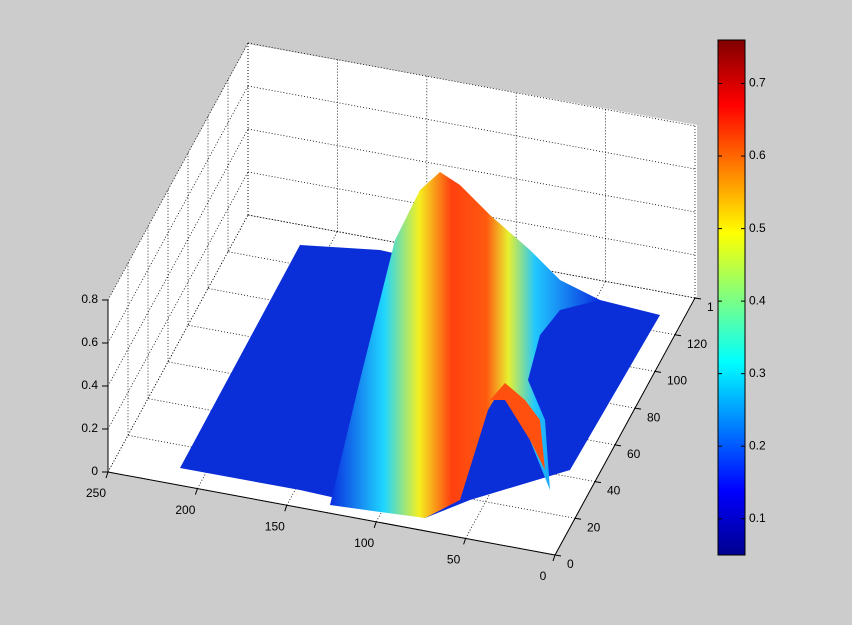 The width and height of the screenshot is (852, 625). I want to click on z-tick-label: 0, so click(94, 471).